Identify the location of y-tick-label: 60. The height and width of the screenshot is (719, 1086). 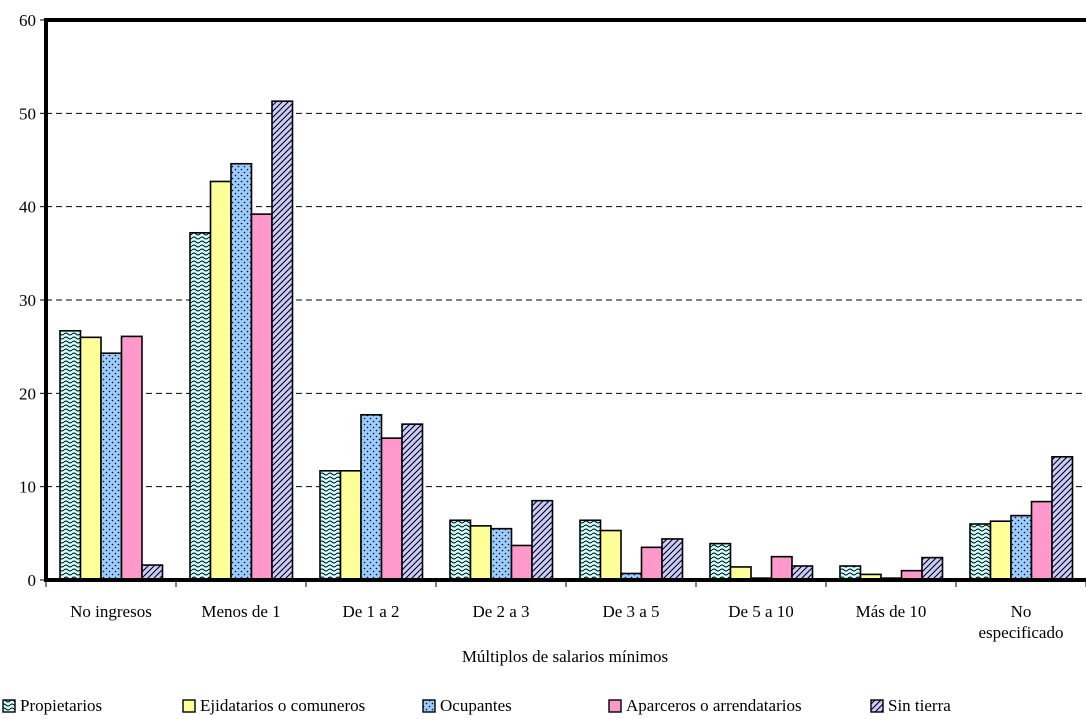
(27, 20).